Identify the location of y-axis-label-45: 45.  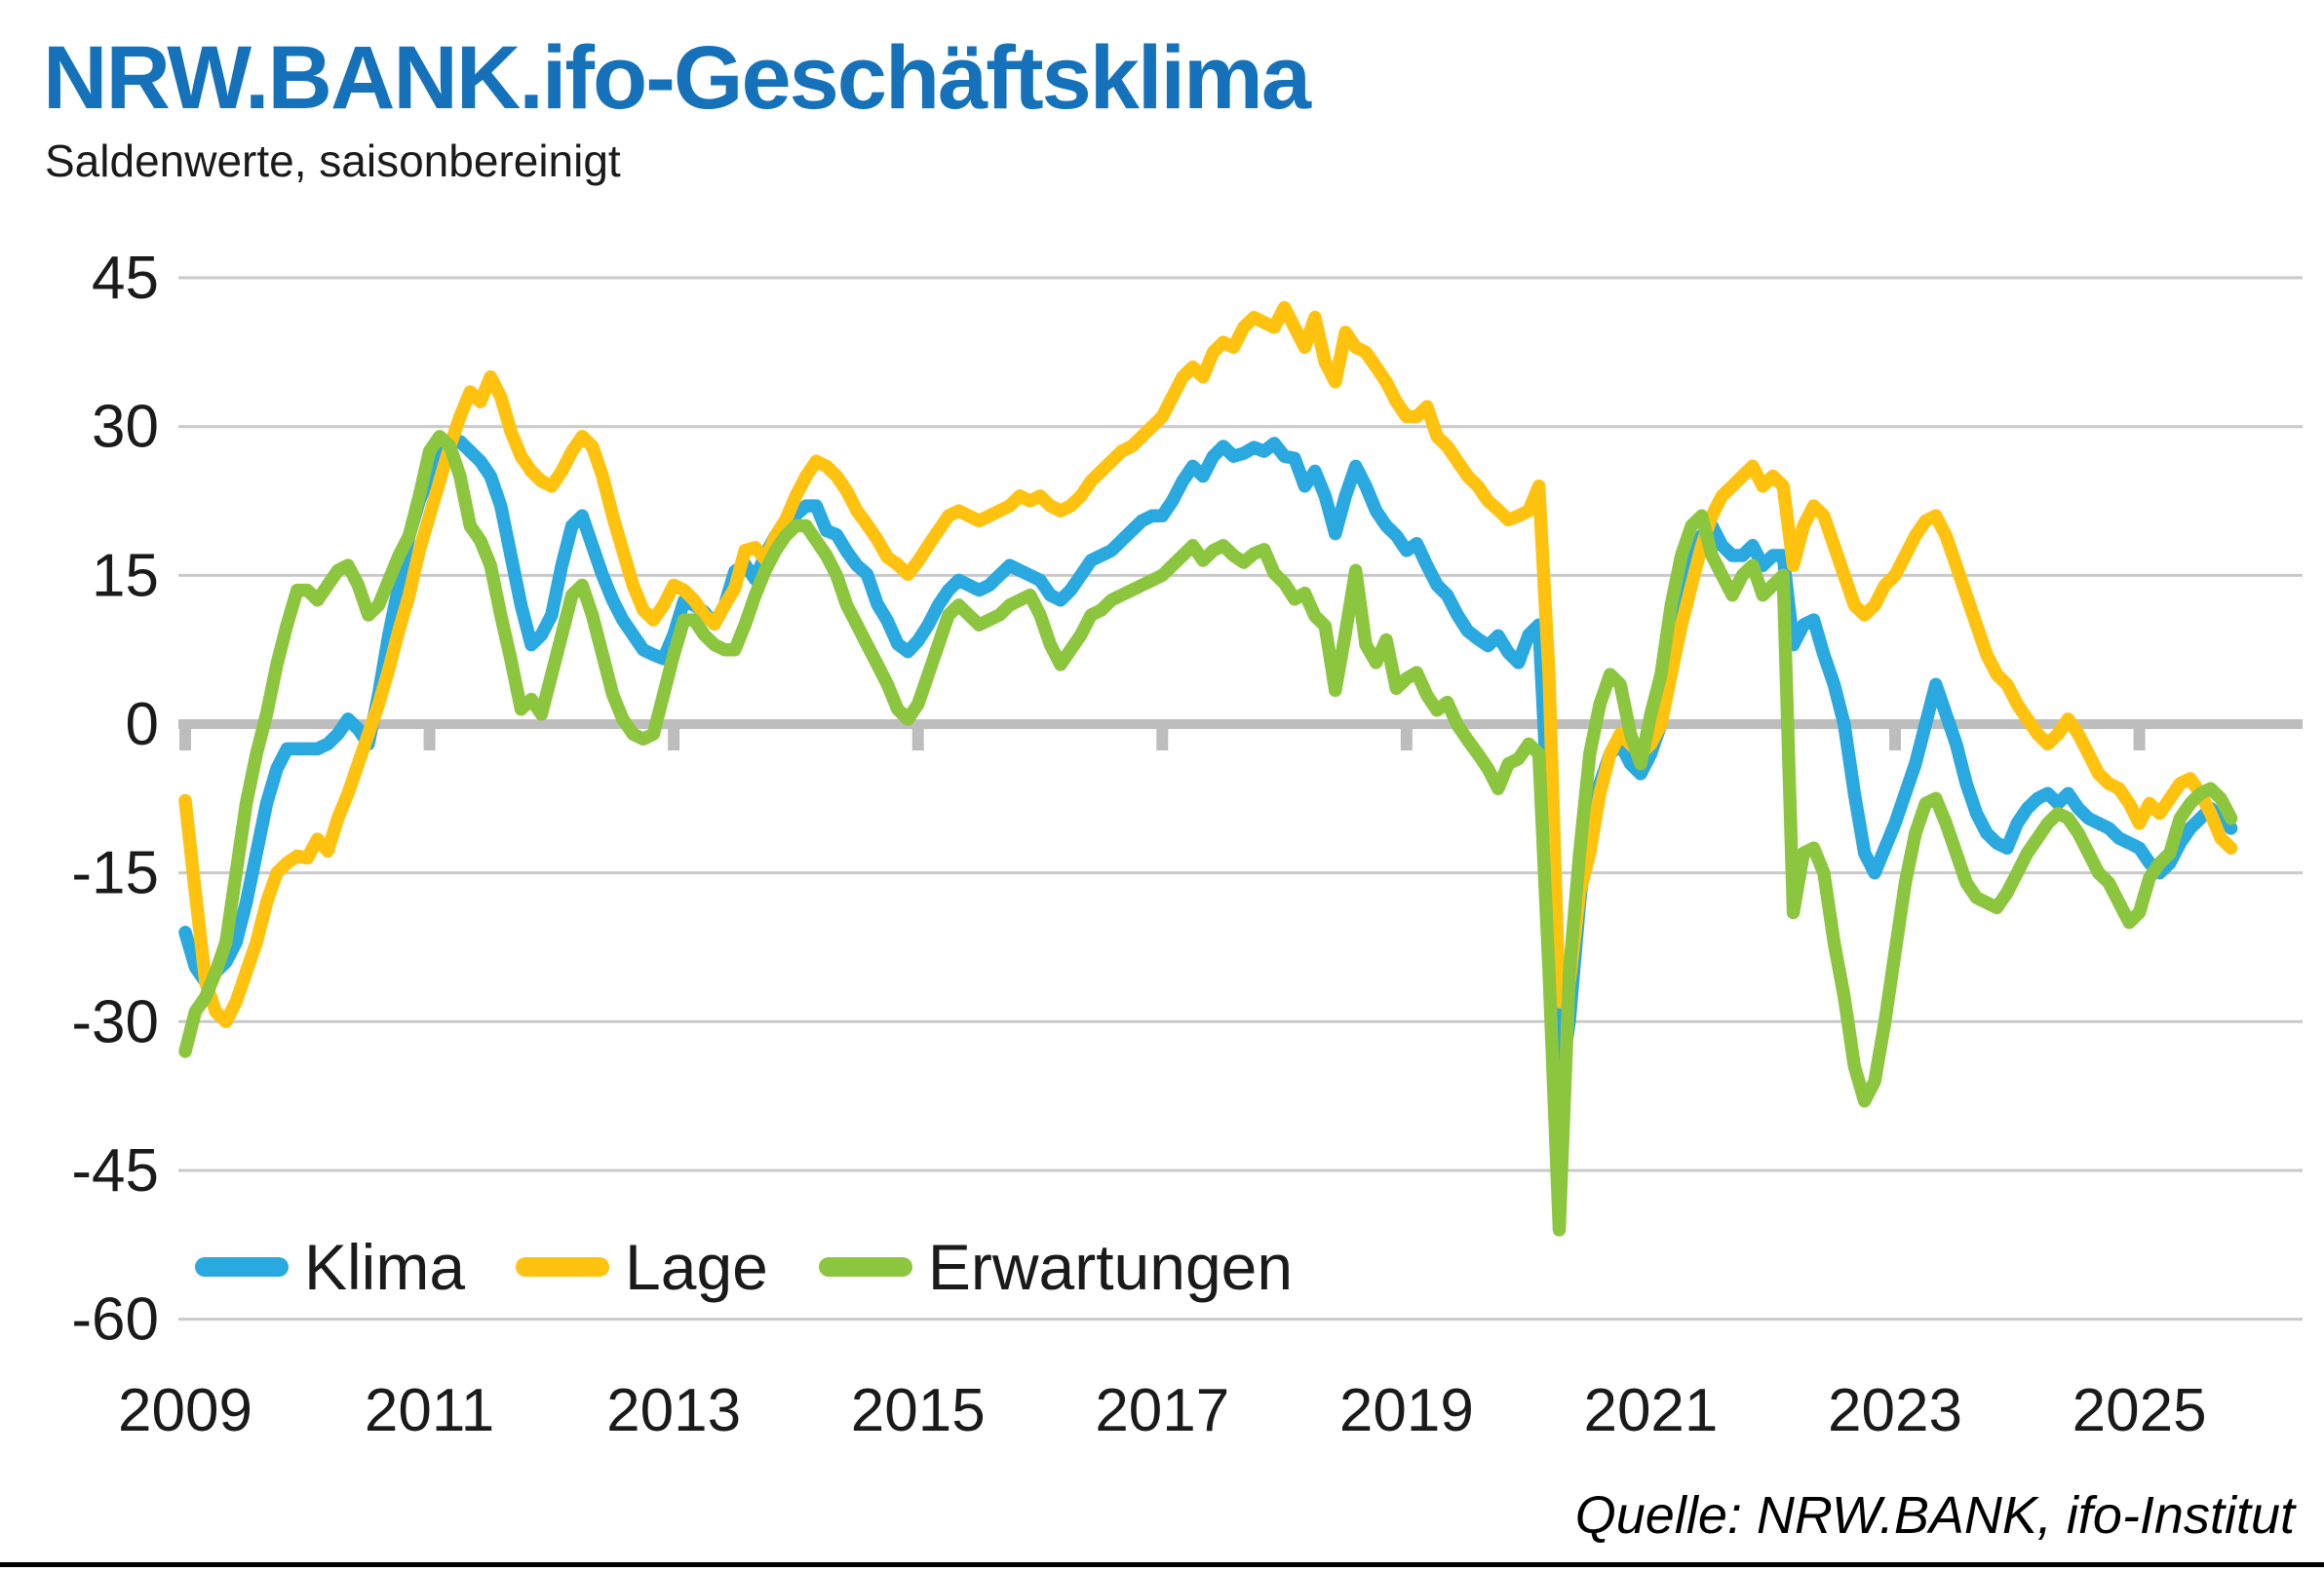
(125, 278).